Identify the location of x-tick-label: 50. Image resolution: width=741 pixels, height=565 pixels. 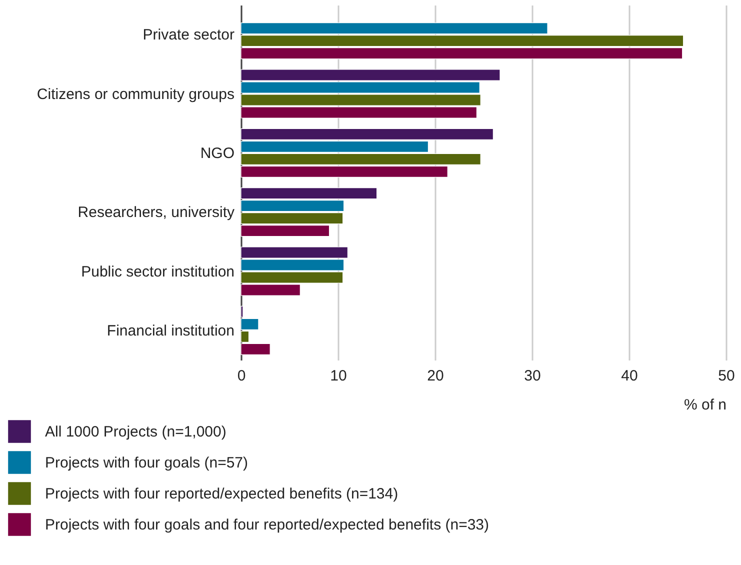
(726, 376).